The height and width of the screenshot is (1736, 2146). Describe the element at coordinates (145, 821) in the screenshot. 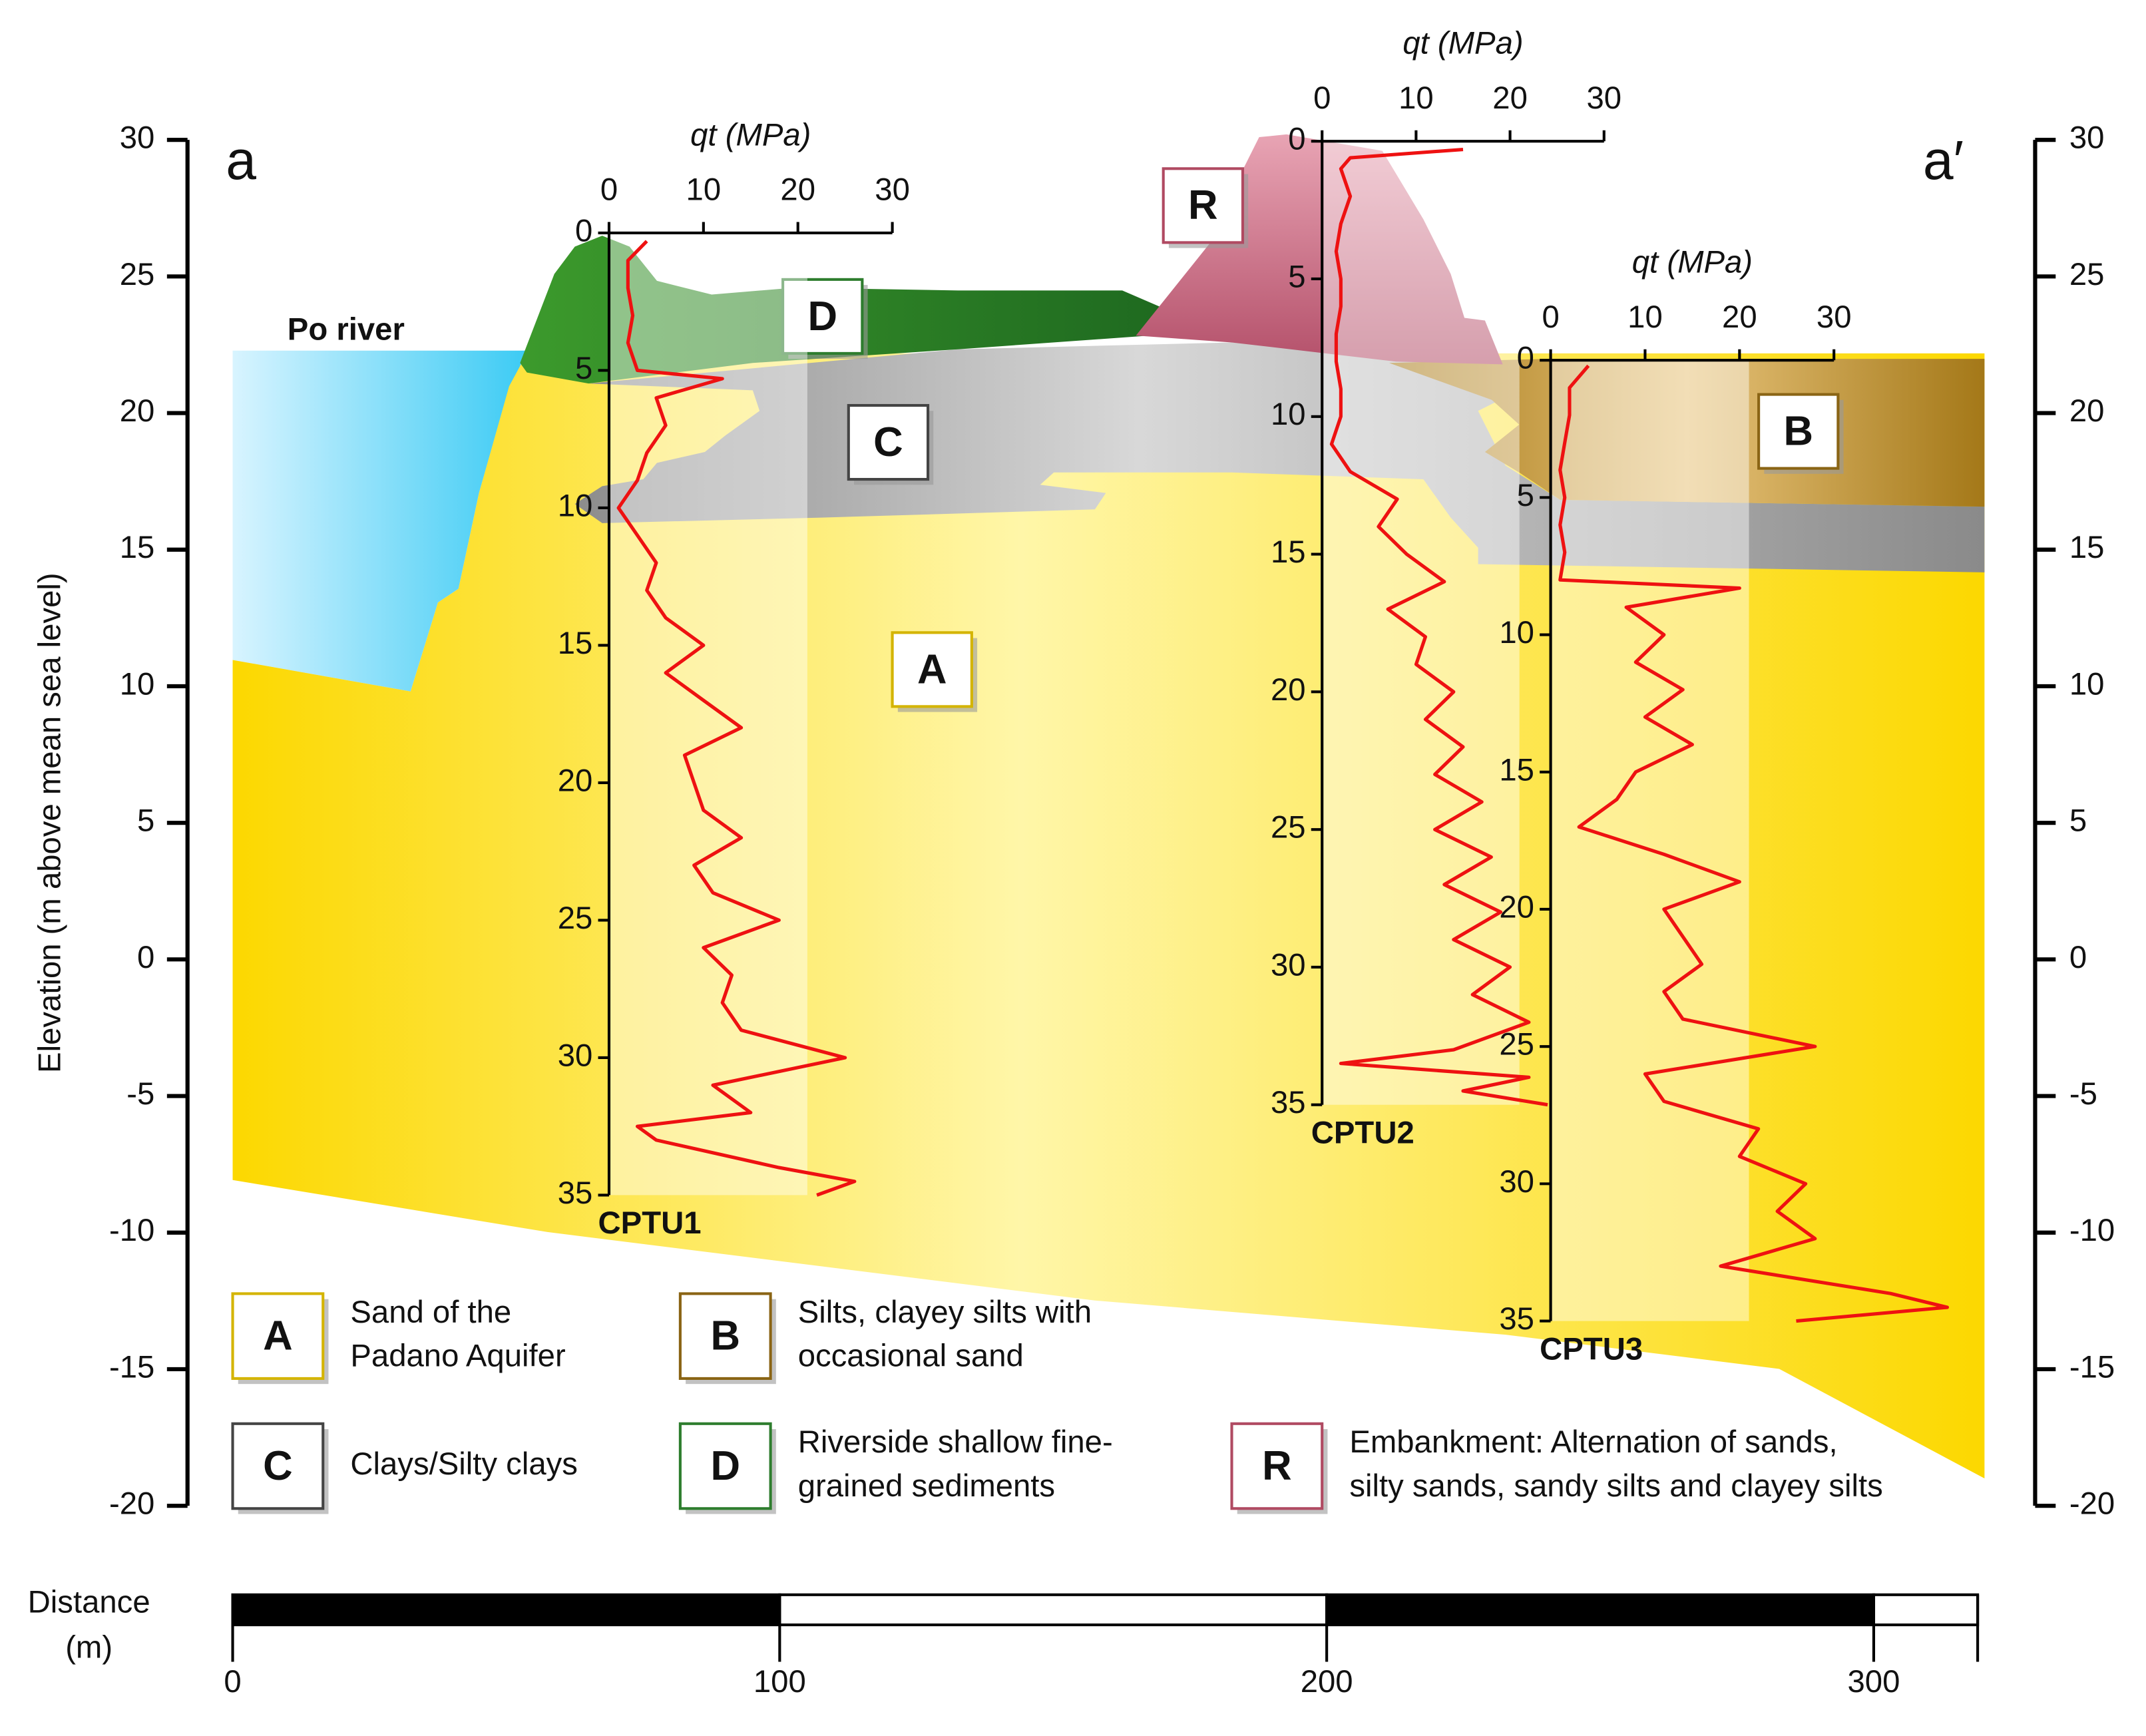

I see `y-tick-label: 5` at that location.